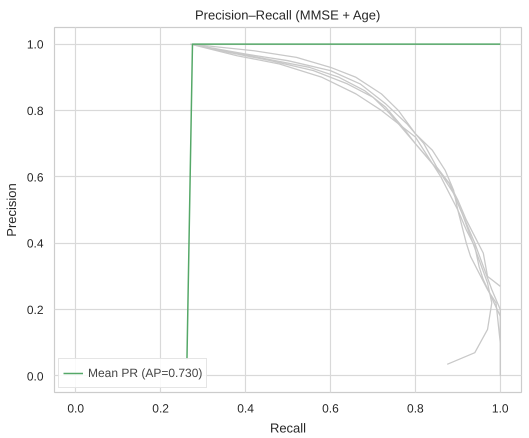 This screenshot has width=529, height=438. What do you see at coordinates (245, 409) in the screenshot?
I see `x-tick-label: 0.4` at bounding box center [245, 409].